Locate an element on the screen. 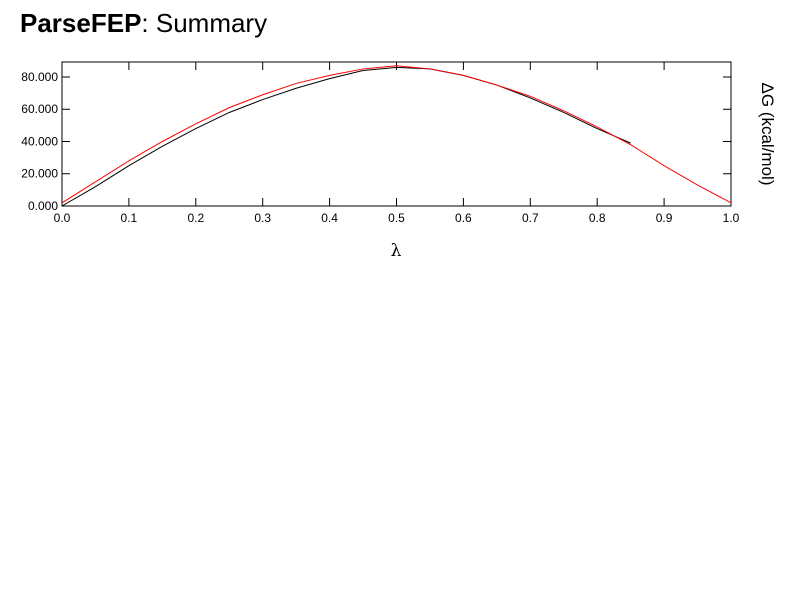  x-tick-label: 1.0 is located at coordinates (731, 218).